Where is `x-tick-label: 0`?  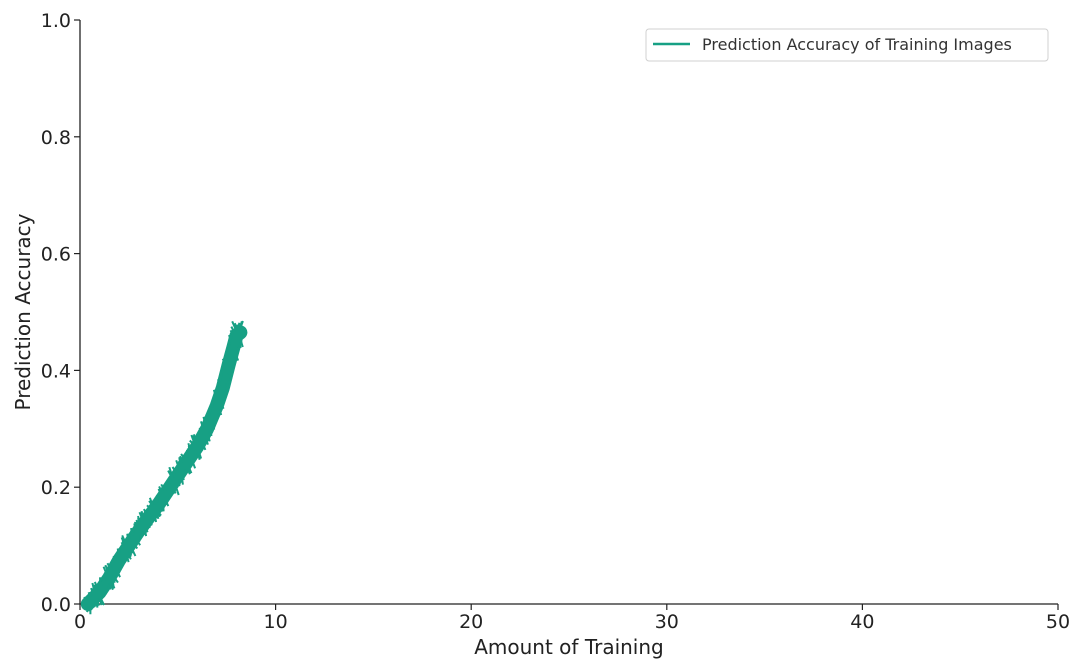 x-tick-label: 0 is located at coordinates (80, 622).